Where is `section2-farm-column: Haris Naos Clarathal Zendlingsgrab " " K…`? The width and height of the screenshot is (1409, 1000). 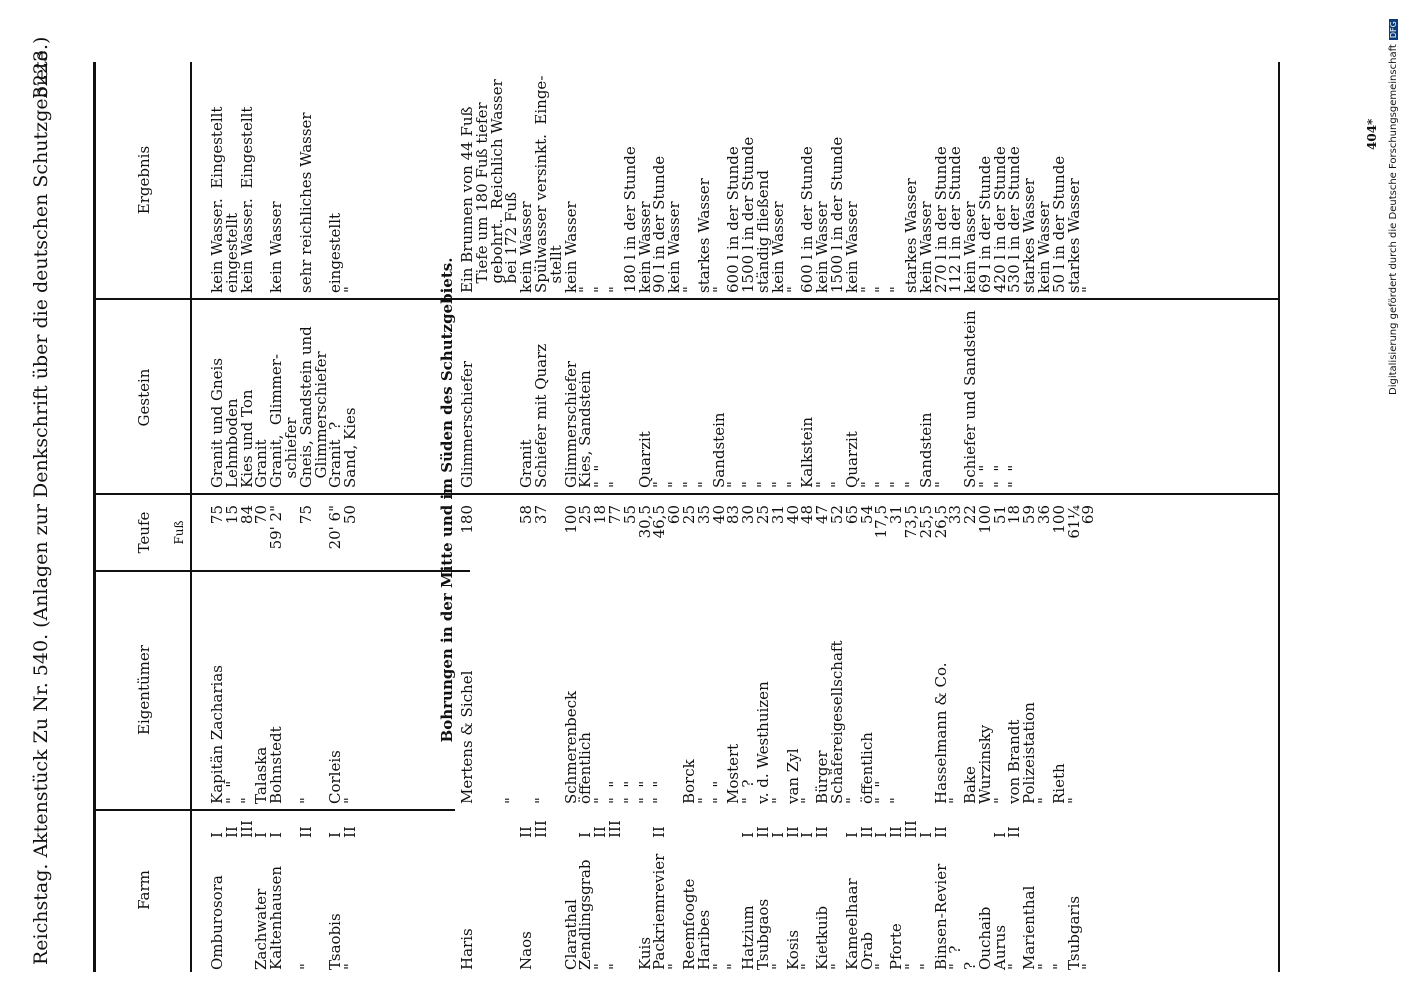
section2-farm-column: Haris Naos Clarathal Zendlingsgrab " " K… is located at coordinates (778, 911).